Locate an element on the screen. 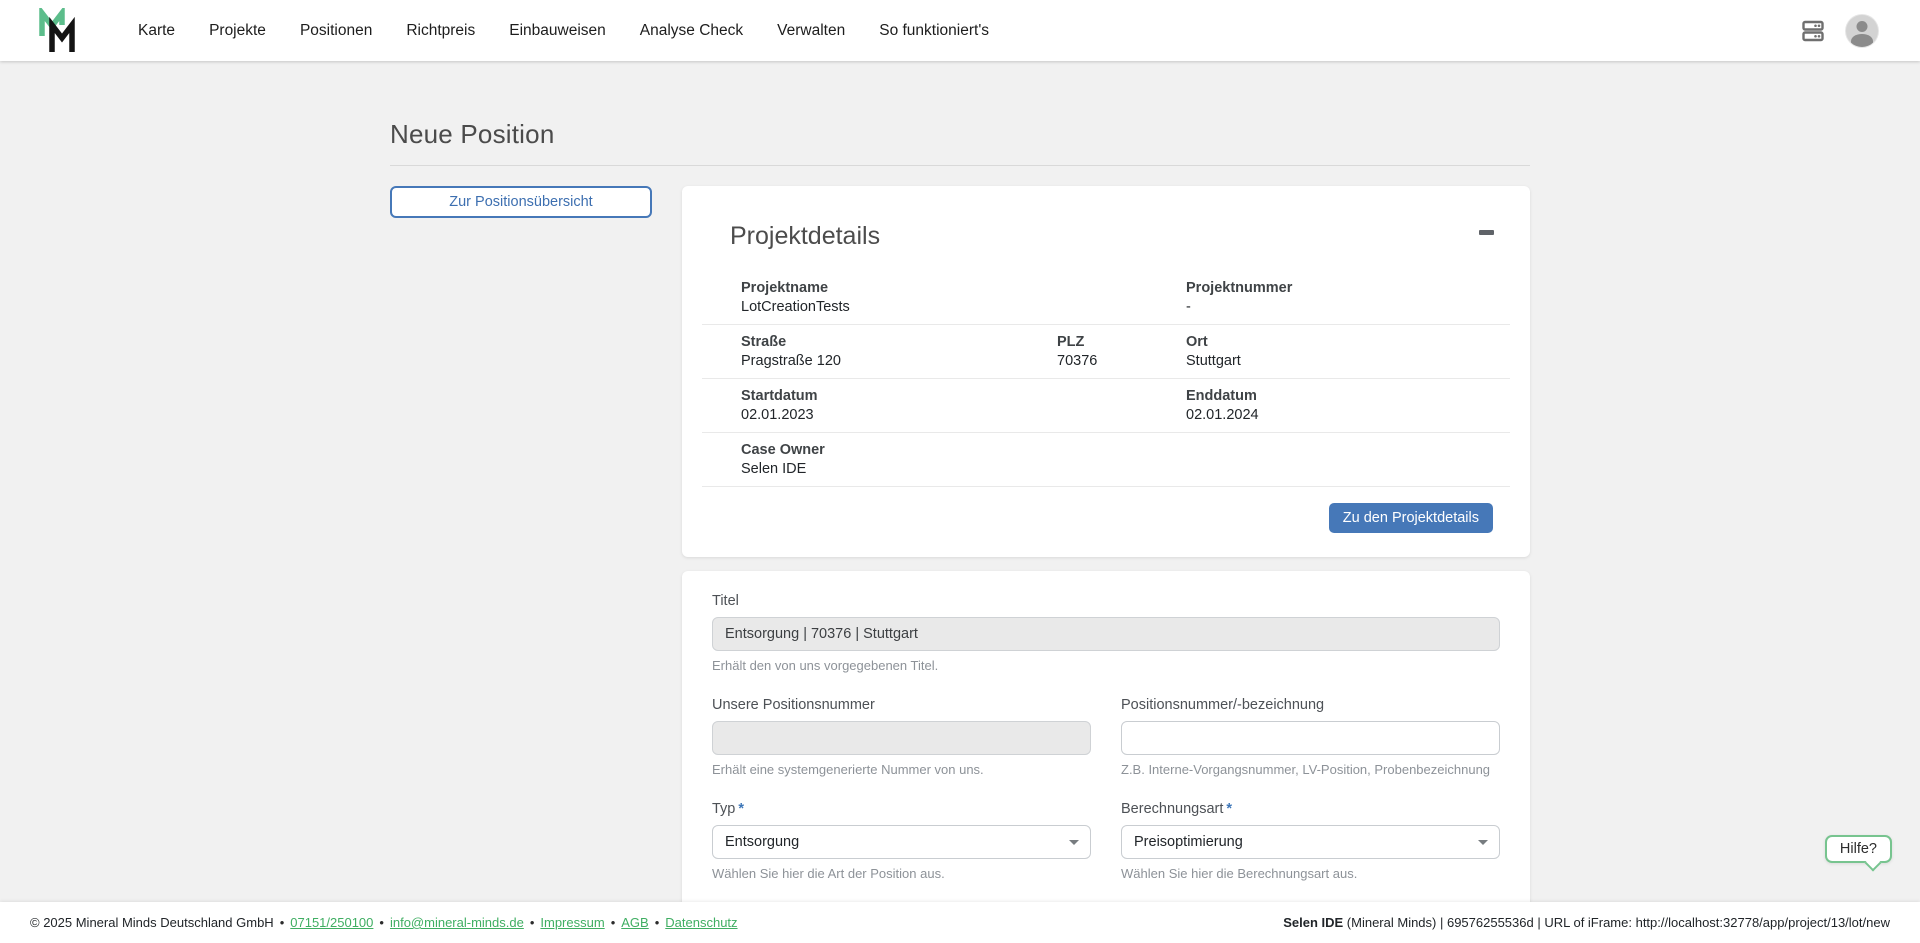 The height and width of the screenshot is (943, 1920). nav-item-verwalten: Verwalten is located at coordinates (811, 30).